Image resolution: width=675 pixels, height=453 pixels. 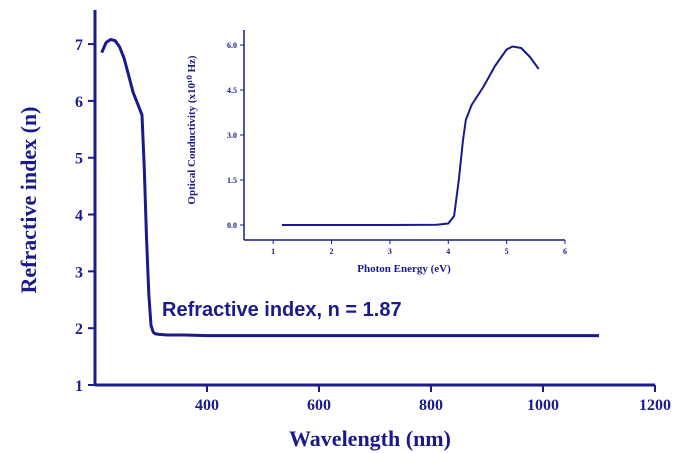 I want to click on y-tick-label: 4.5, so click(x=232, y=90).